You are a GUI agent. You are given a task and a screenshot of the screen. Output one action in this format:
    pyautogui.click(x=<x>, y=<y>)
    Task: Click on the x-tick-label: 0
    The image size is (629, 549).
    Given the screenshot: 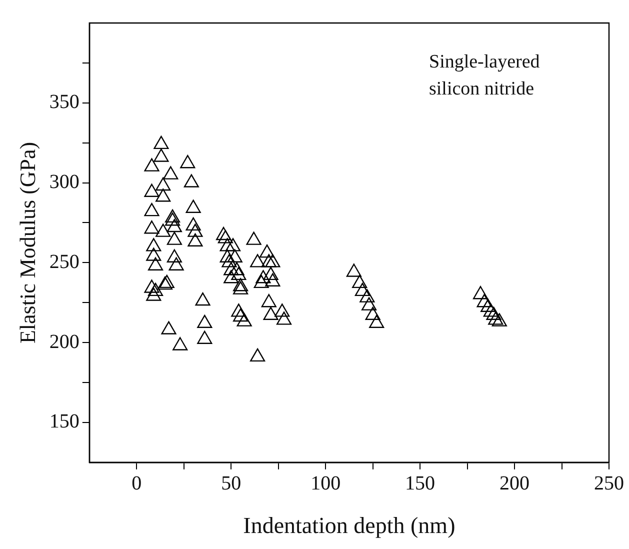 What is the action you would take?
    pyautogui.click(x=137, y=483)
    